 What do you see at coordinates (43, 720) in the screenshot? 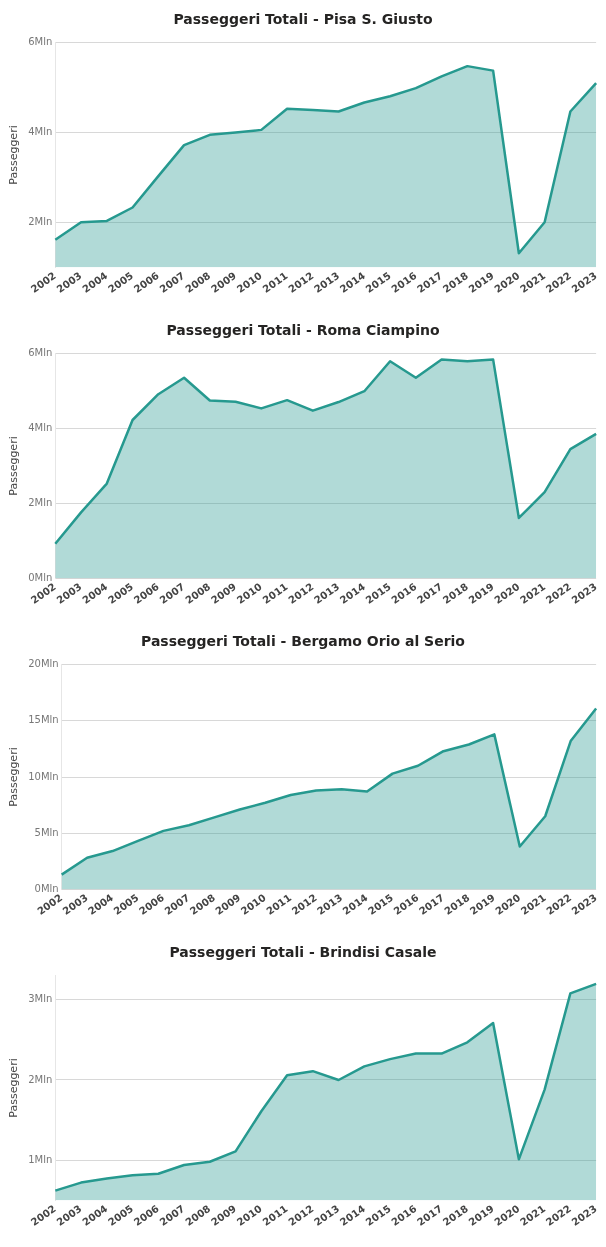
I see `y-tick-label: 15Mln` at bounding box center [43, 720].